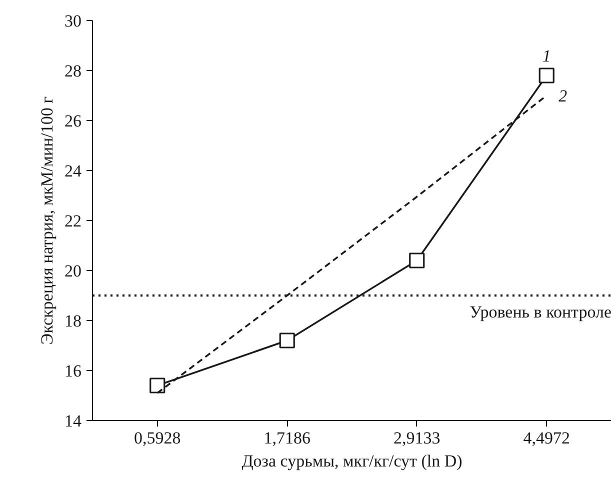 Image resolution: width=611 pixels, height=490 pixels. Describe the element at coordinates (47, 220) in the screenshot. I see `y-axis-title: Экскреция натрия, мкМ/мин/100 г` at that location.